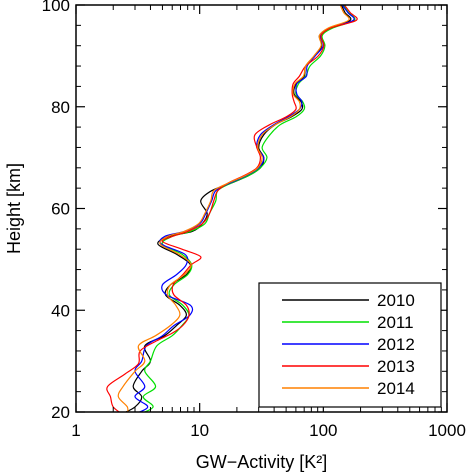 The height and width of the screenshot is (474, 474). Describe the element at coordinates (396, 388) in the screenshot. I see `legend-label-2014: 2014` at that location.